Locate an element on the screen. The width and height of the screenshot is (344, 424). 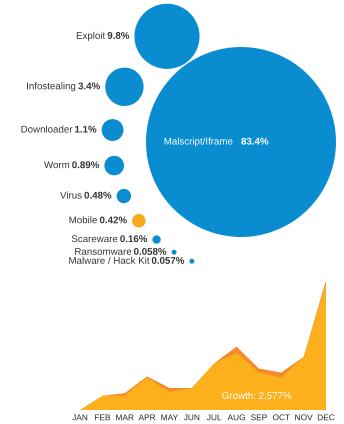
x-tick-label: JAN is located at coordinates (80, 417).